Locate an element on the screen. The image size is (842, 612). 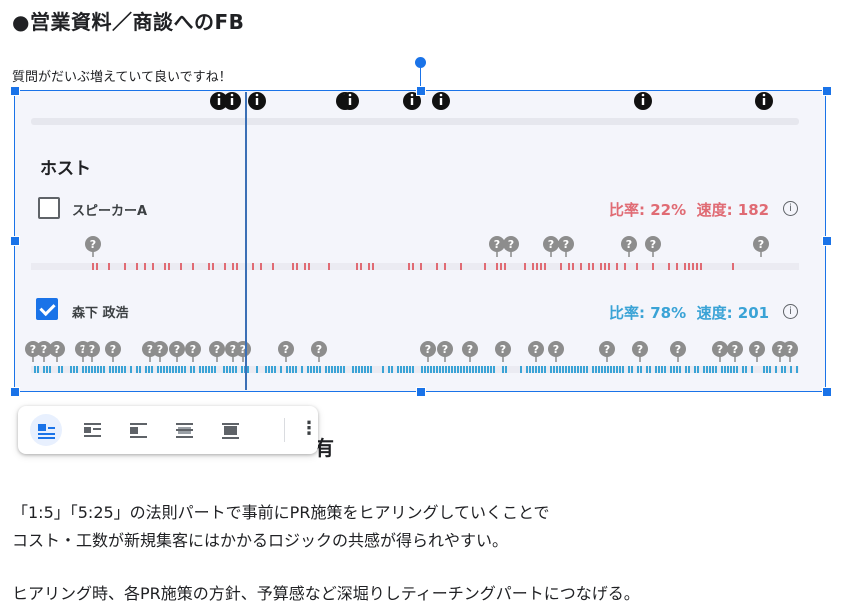
resize-handle-bottom is located at coordinates (421, 392).